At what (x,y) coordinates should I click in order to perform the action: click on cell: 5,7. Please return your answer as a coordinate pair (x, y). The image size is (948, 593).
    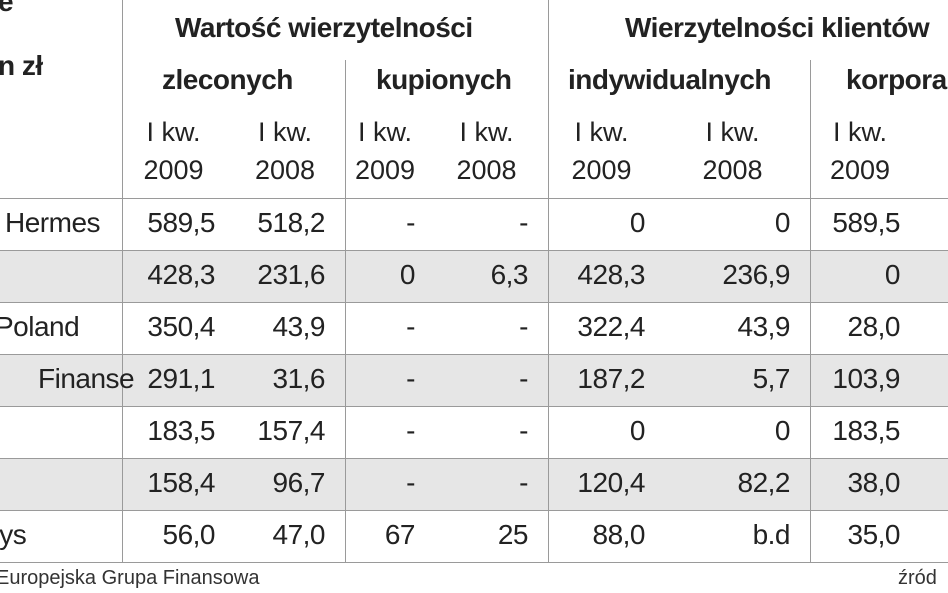
    Looking at the image, I should click on (771, 378).